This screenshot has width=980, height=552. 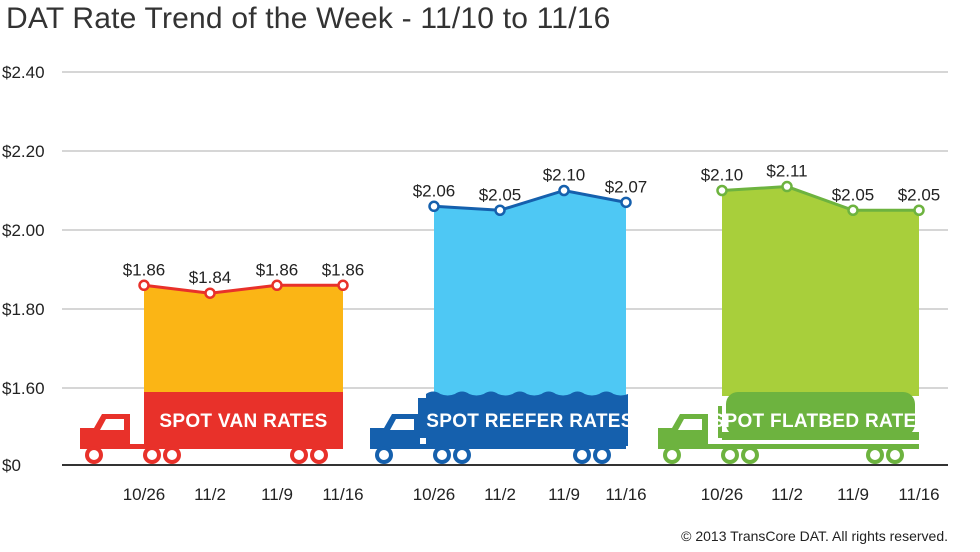 I want to click on y-tick-label: $2.40, so click(x=23, y=72).